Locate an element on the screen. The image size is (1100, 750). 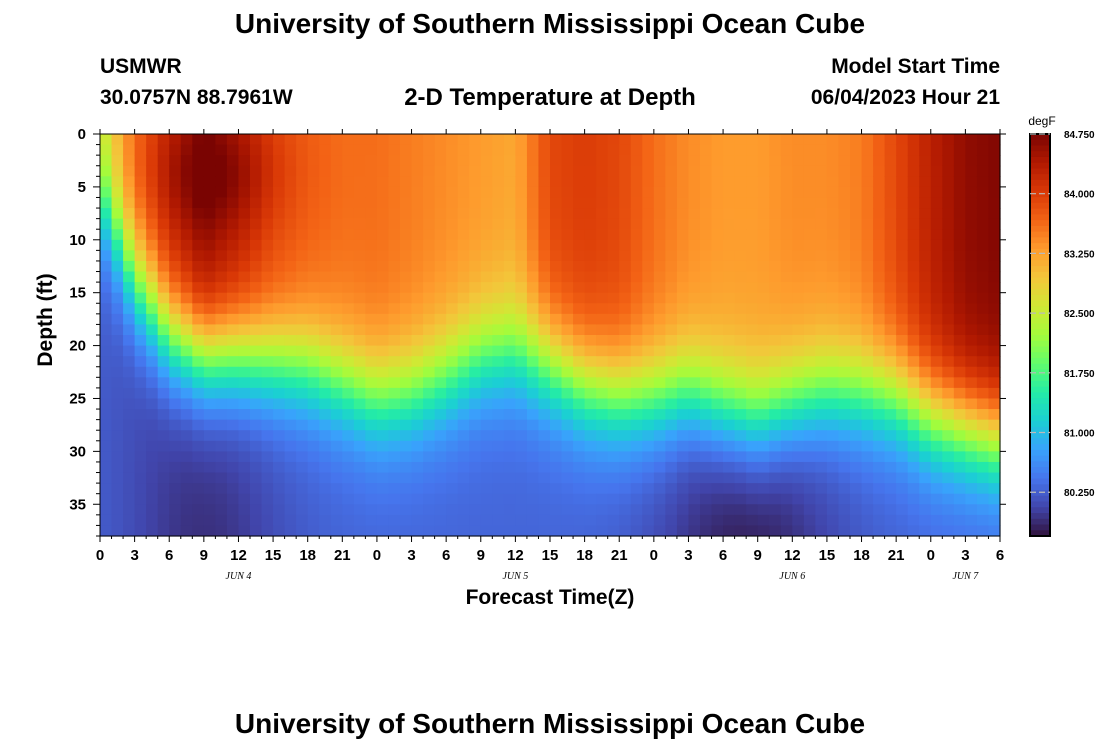
station-coordinates: 30.0757N 88.7961W is located at coordinates (196, 97).